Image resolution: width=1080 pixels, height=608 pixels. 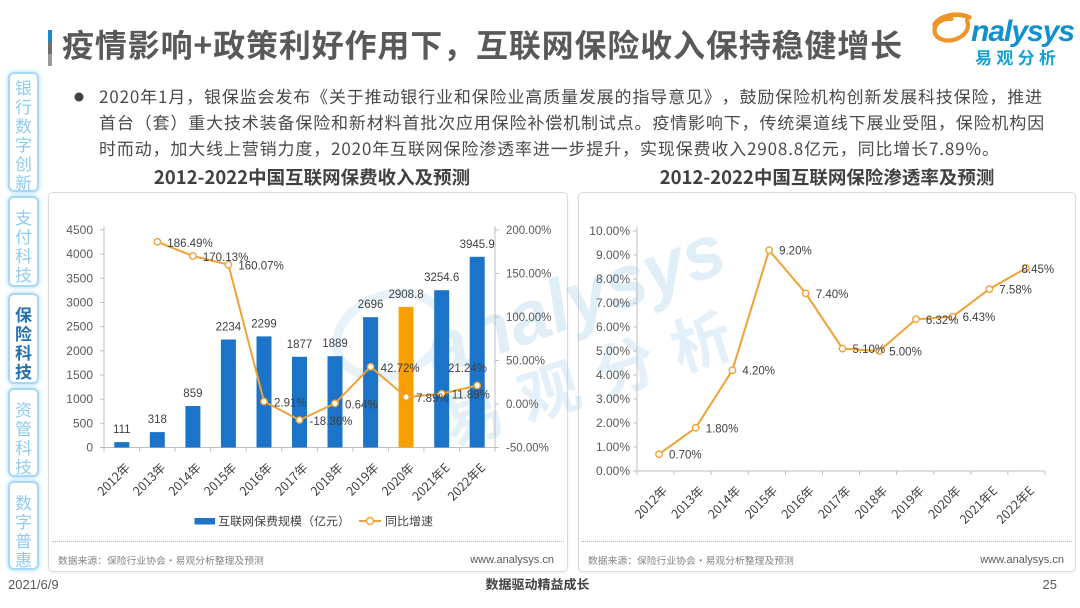 I want to click on svg-text: 4000, so click(x=79, y=254).